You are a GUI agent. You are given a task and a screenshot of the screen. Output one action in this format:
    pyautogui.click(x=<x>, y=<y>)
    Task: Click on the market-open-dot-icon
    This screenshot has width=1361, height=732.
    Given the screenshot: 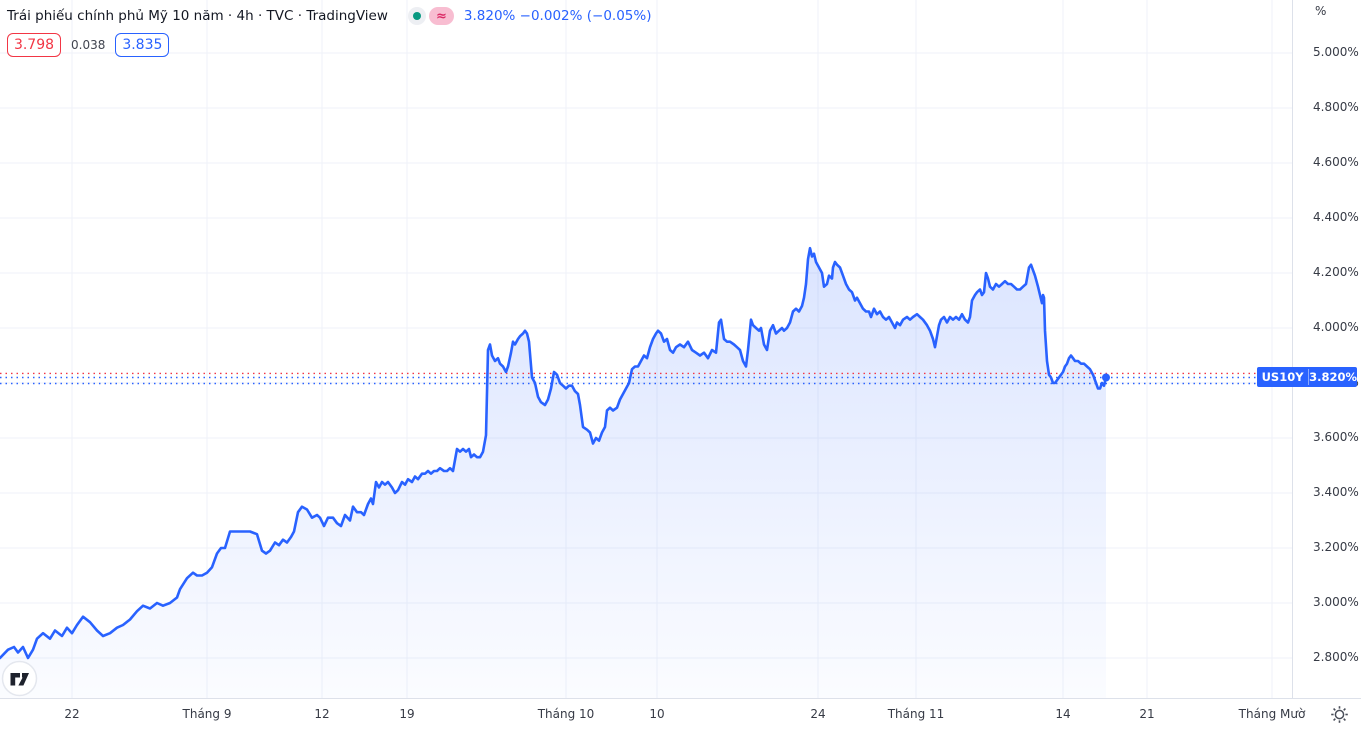 What is the action you would take?
    pyautogui.click(x=416, y=16)
    